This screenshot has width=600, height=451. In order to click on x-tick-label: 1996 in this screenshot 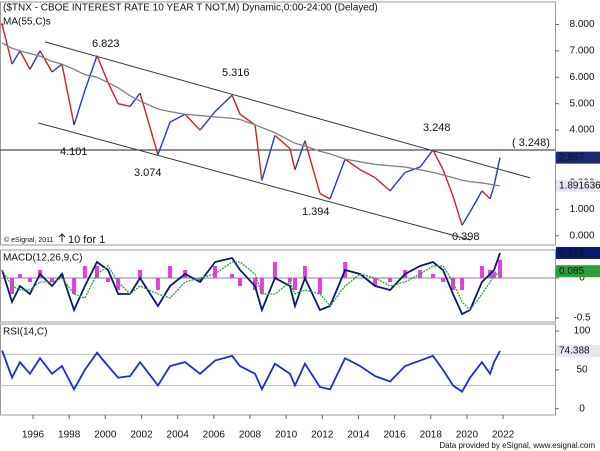, I will do `click(33, 435)`.